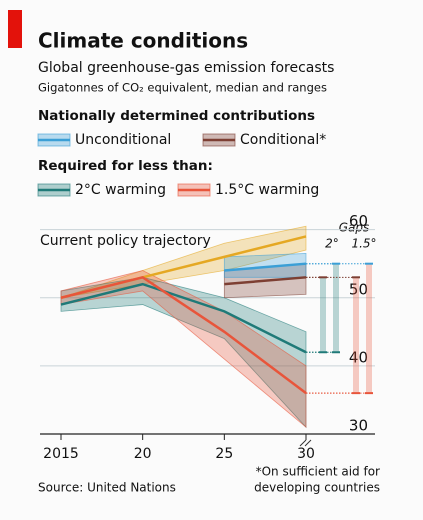 The image size is (423, 520). Describe the element at coordinates (358, 426) in the screenshot. I see `y-tick-label: 30` at that location.